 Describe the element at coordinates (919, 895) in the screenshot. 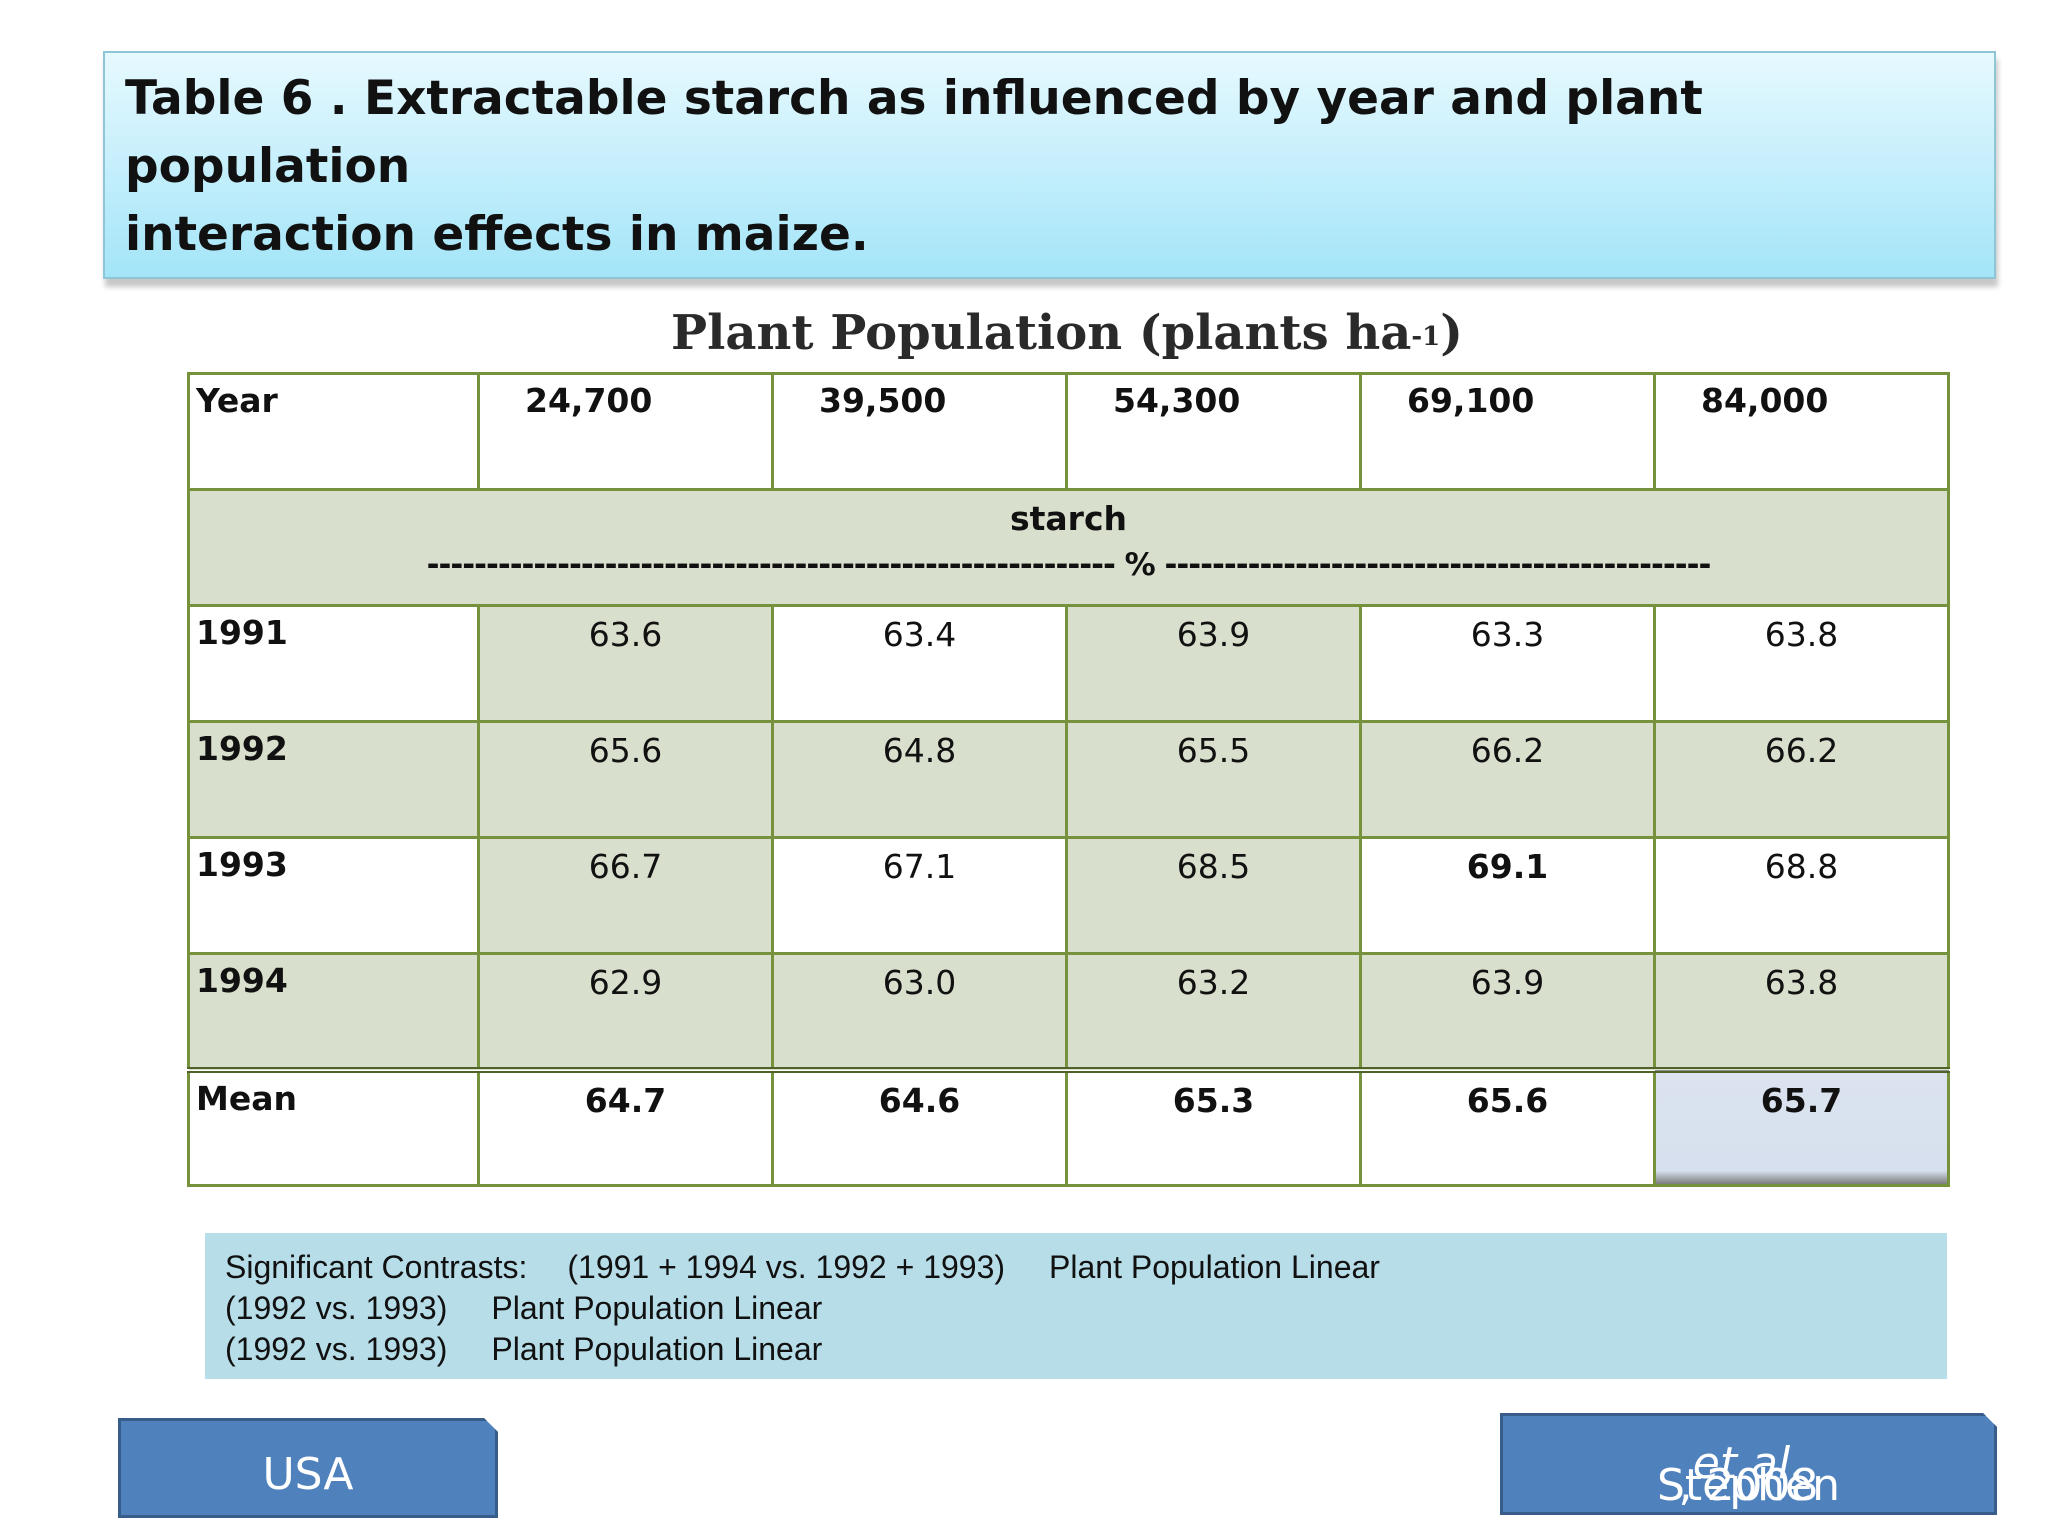

I see `value-cell: 67.1` at that location.